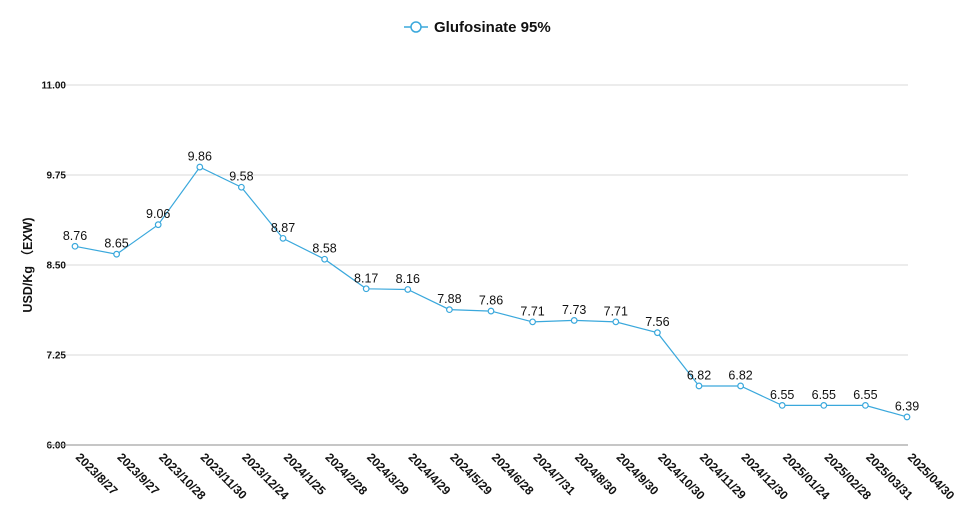 The width and height of the screenshot is (959, 528). I want to click on data-label: 7.88, so click(449, 299).